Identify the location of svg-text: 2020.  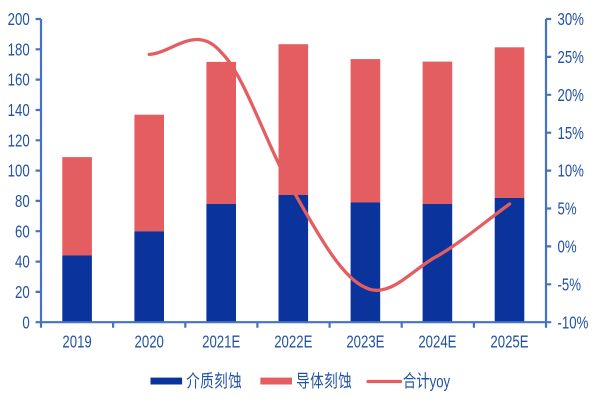
(150, 342).